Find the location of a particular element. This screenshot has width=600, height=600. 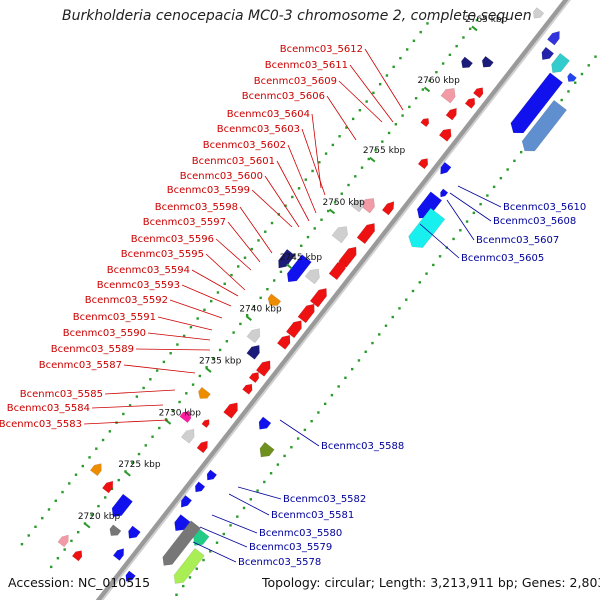

gene-label: Bcenmc03_5580 is located at coordinates (300, 533).